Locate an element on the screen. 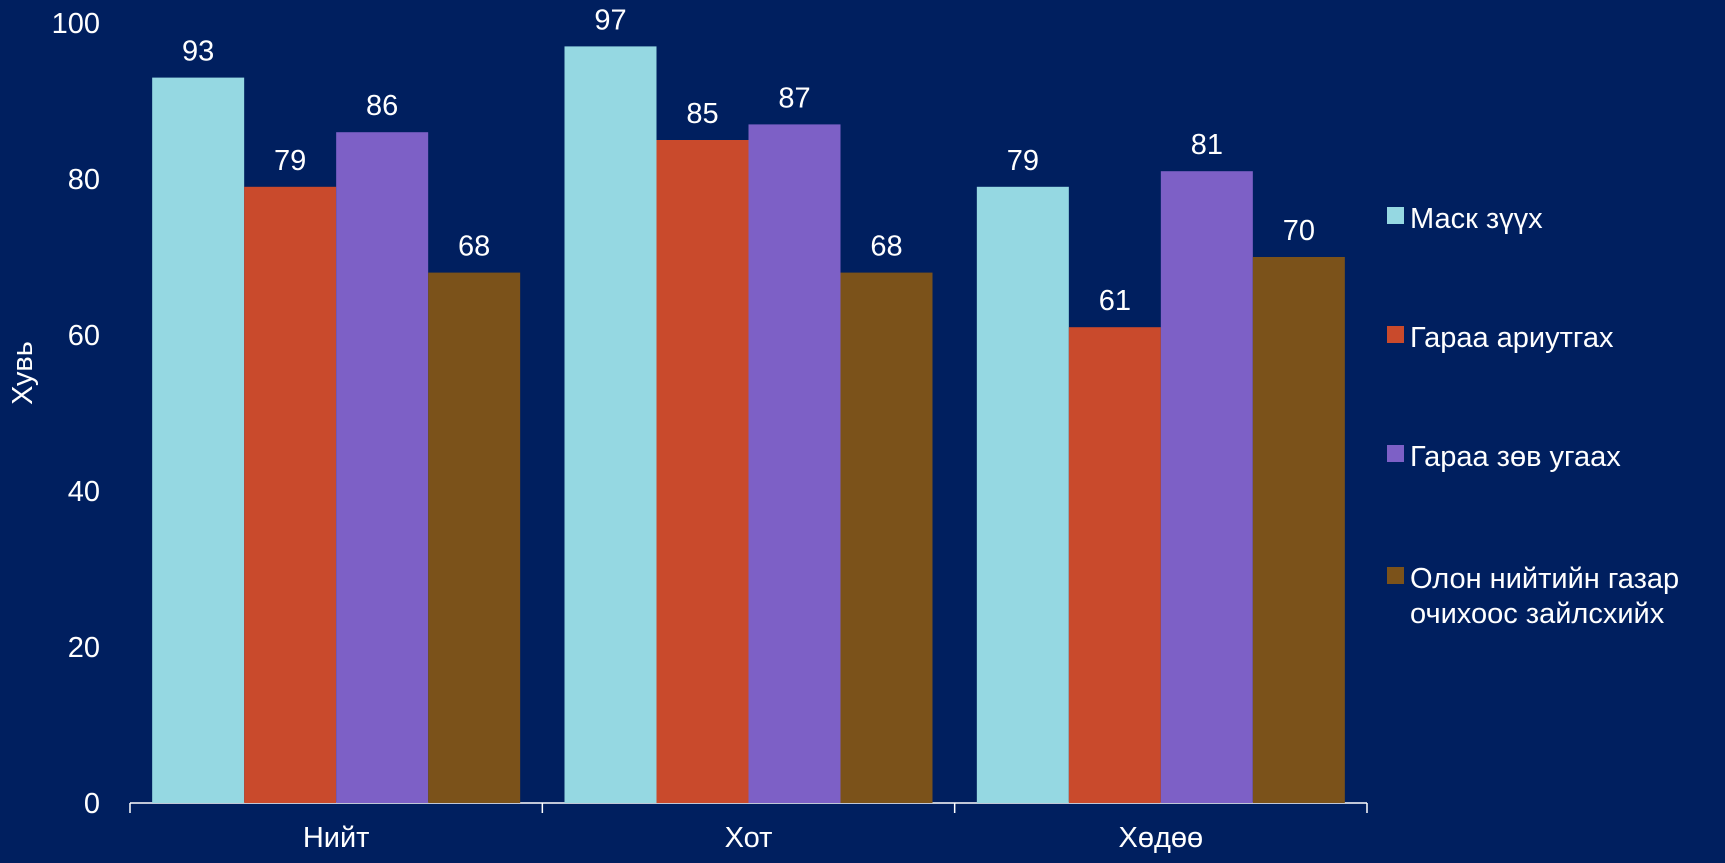 The height and width of the screenshot is (863, 1725). legend-label: Олон нийтийн газар очихоос зайлсхийх is located at coordinates (1544, 596).